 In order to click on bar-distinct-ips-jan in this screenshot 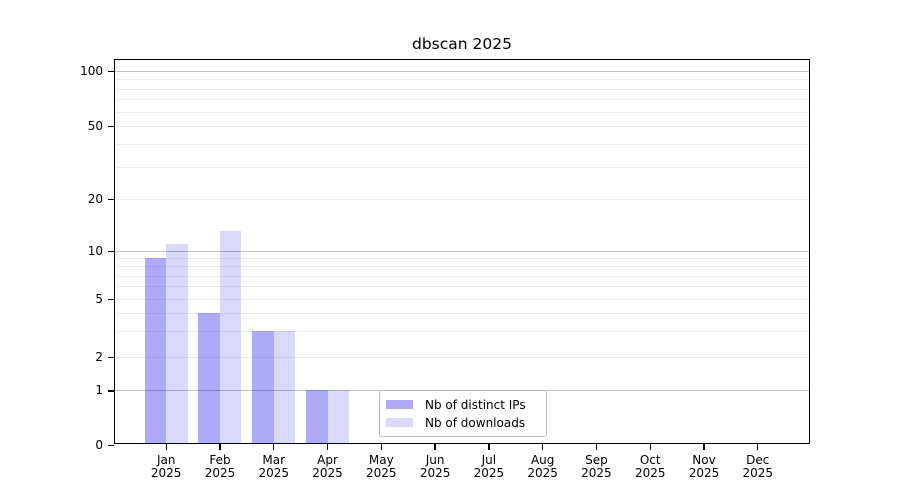, I will do `click(155, 351)`.